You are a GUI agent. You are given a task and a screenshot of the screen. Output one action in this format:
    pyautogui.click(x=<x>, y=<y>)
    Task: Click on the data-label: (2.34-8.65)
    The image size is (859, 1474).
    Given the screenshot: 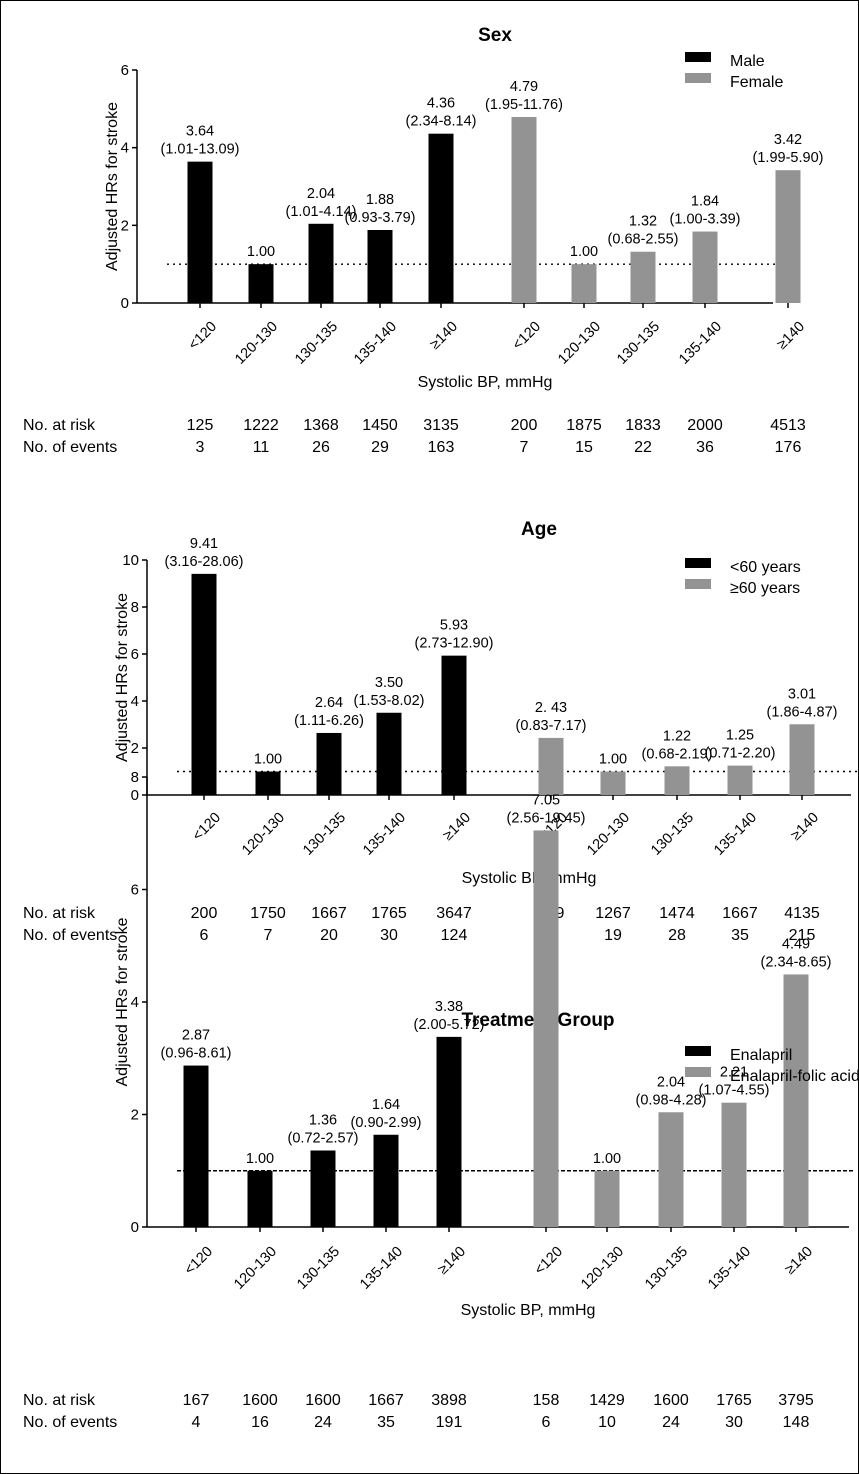 What is the action you would take?
    pyautogui.click(x=796, y=962)
    